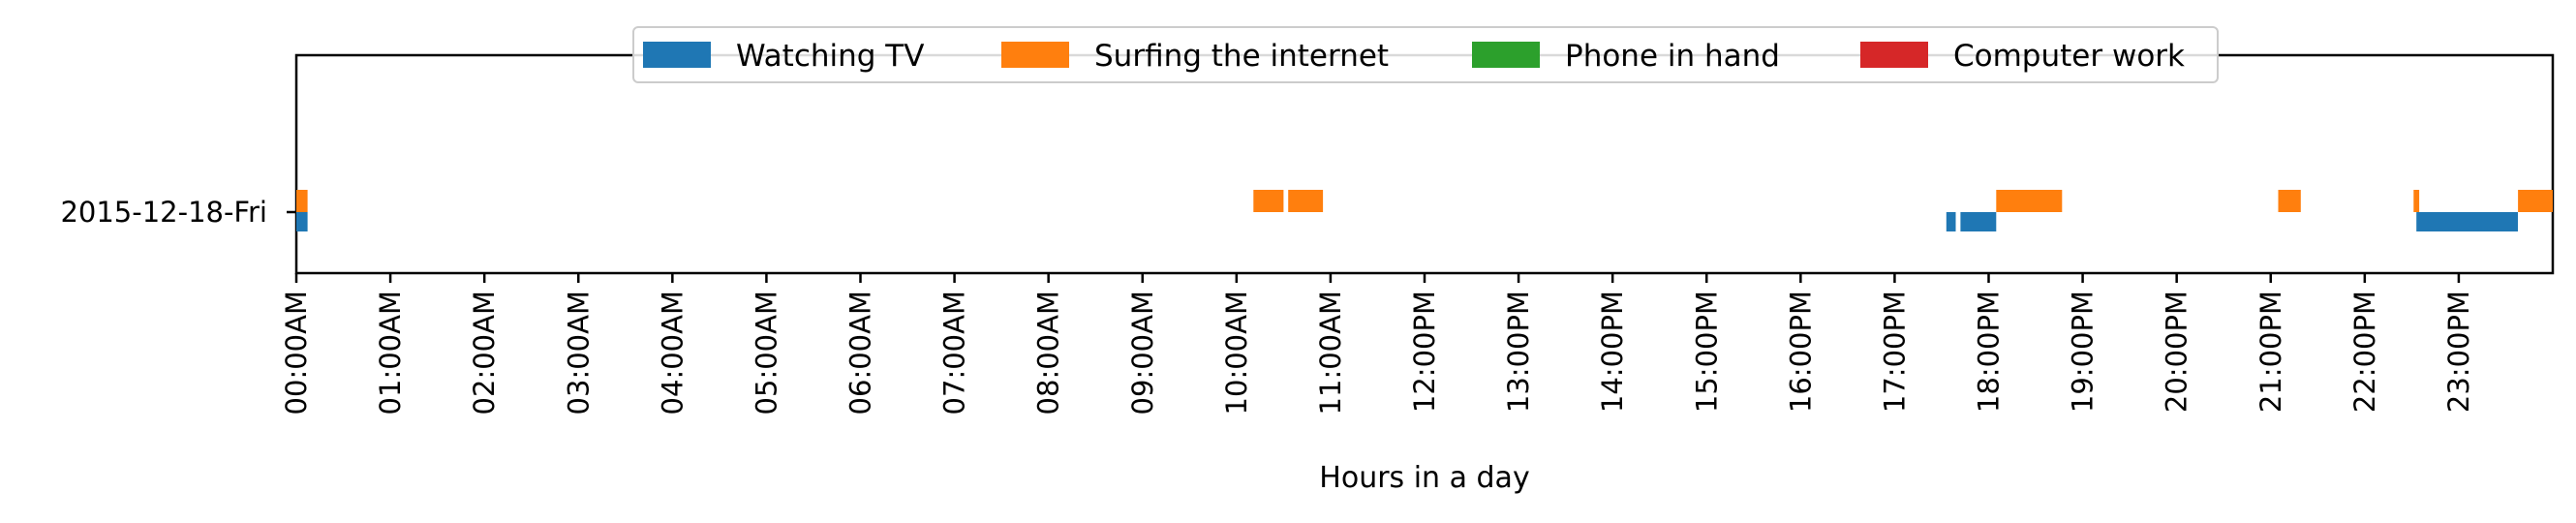 The width and height of the screenshot is (2576, 523). I want to click on legend-label: Watching TV, so click(830, 56).